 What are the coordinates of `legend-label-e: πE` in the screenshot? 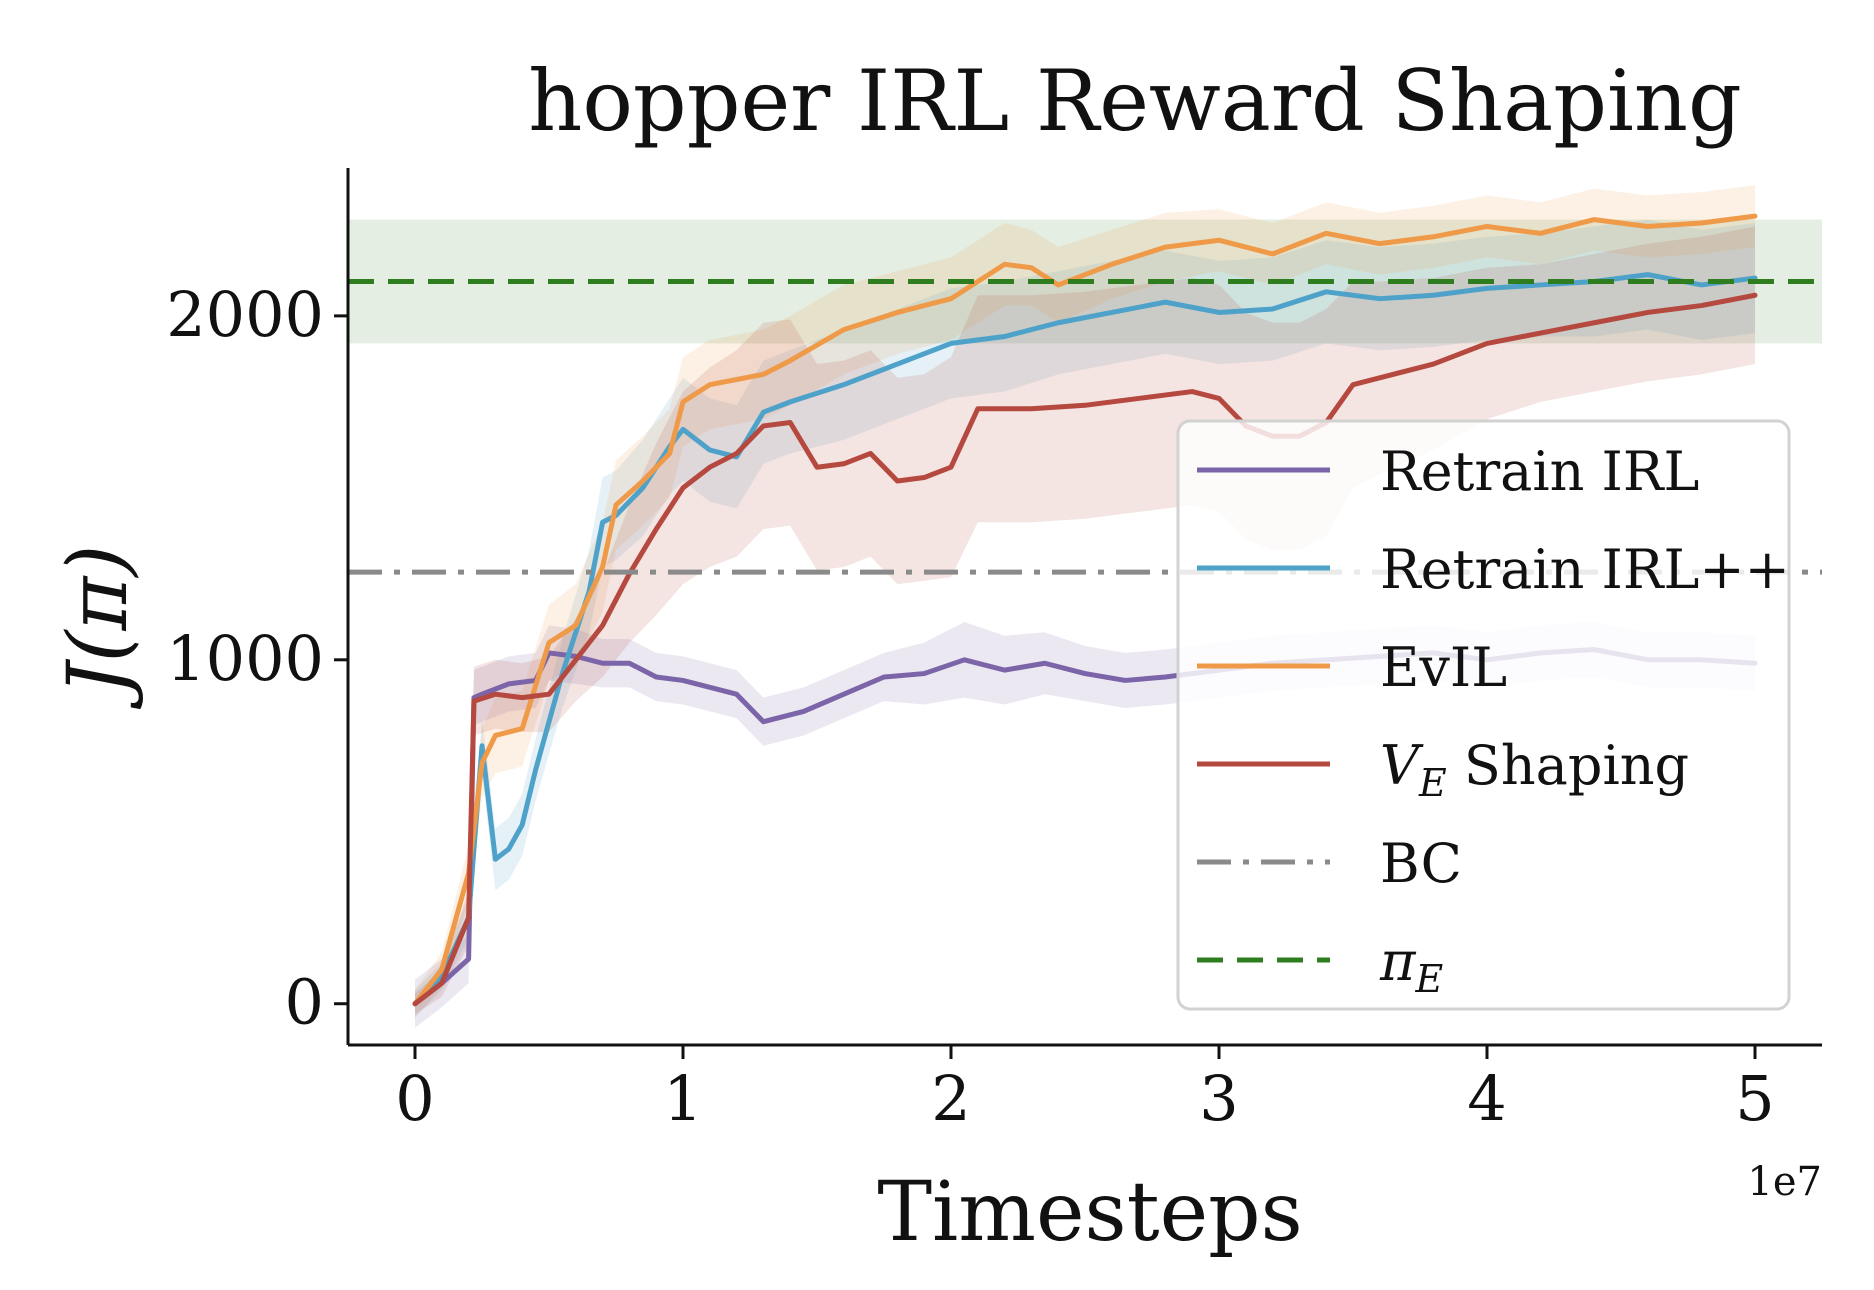 It's located at (1411, 965).